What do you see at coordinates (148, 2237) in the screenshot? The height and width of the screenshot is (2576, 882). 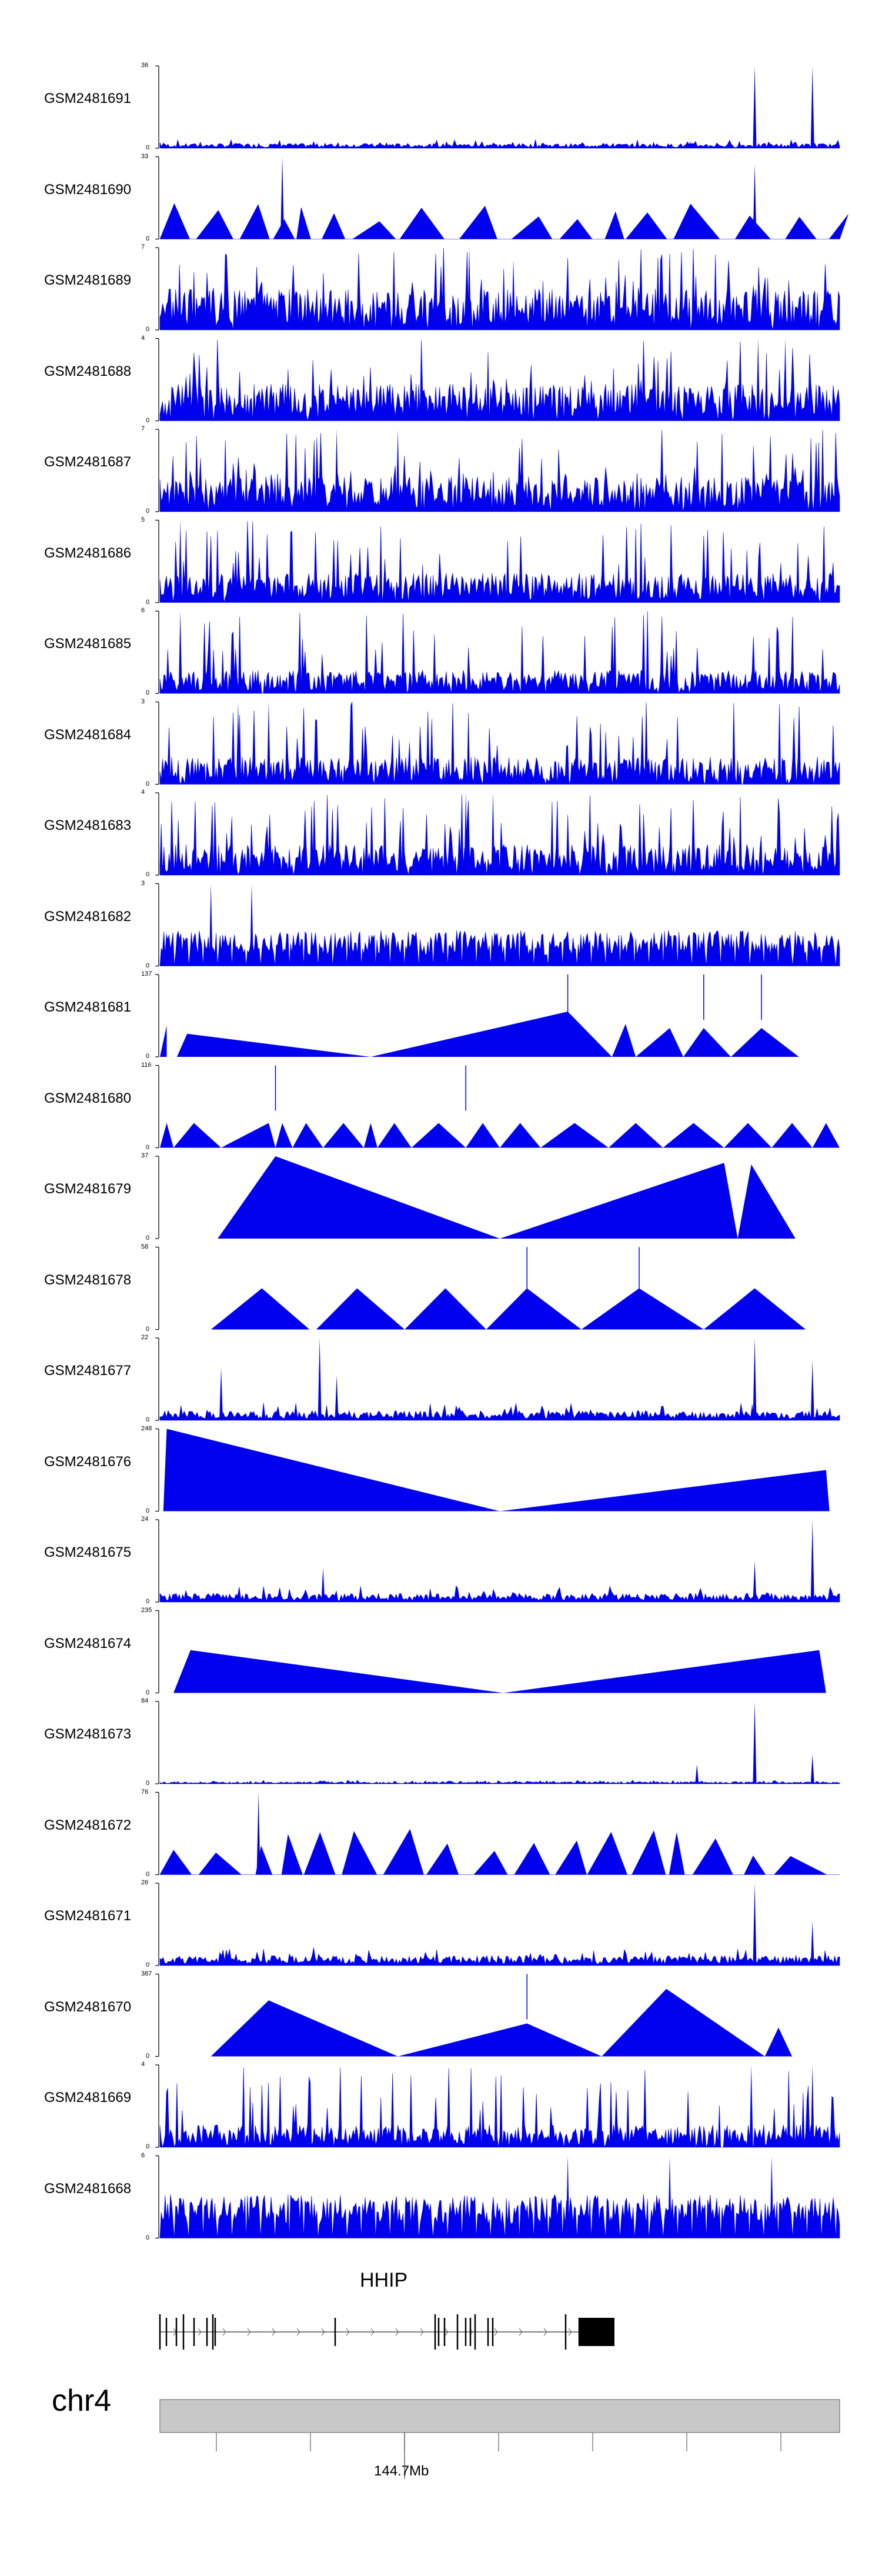 I see `y-min-label-GSM2481668: 0` at bounding box center [148, 2237].